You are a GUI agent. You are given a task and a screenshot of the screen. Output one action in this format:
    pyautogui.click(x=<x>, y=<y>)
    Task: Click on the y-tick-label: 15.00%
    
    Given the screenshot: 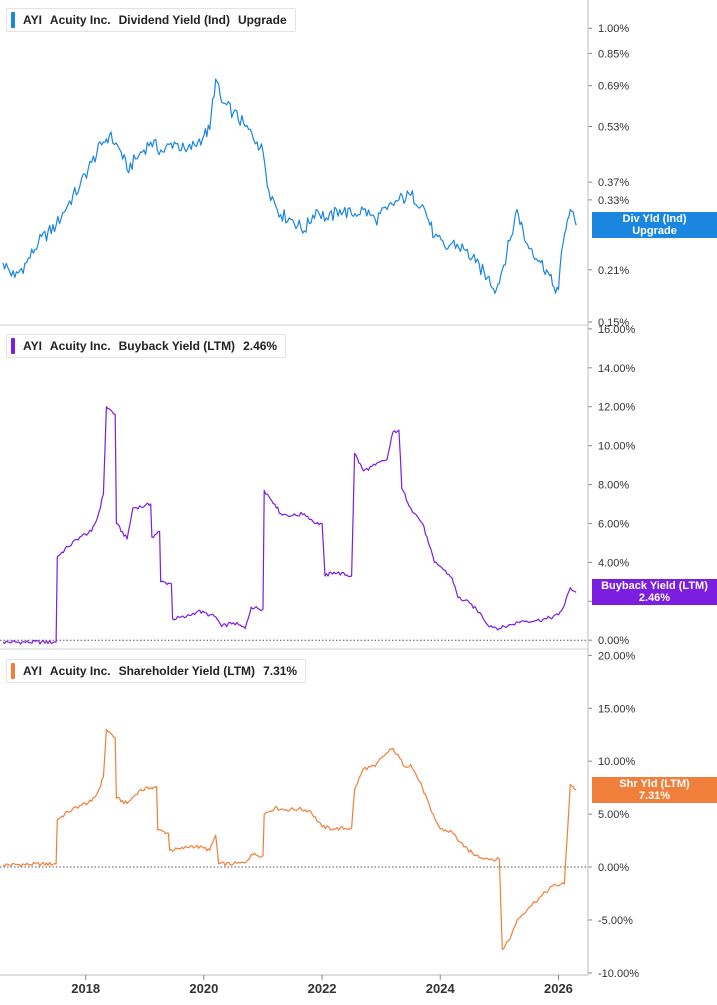 What is the action you would take?
    pyautogui.click(x=617, y=709)
    